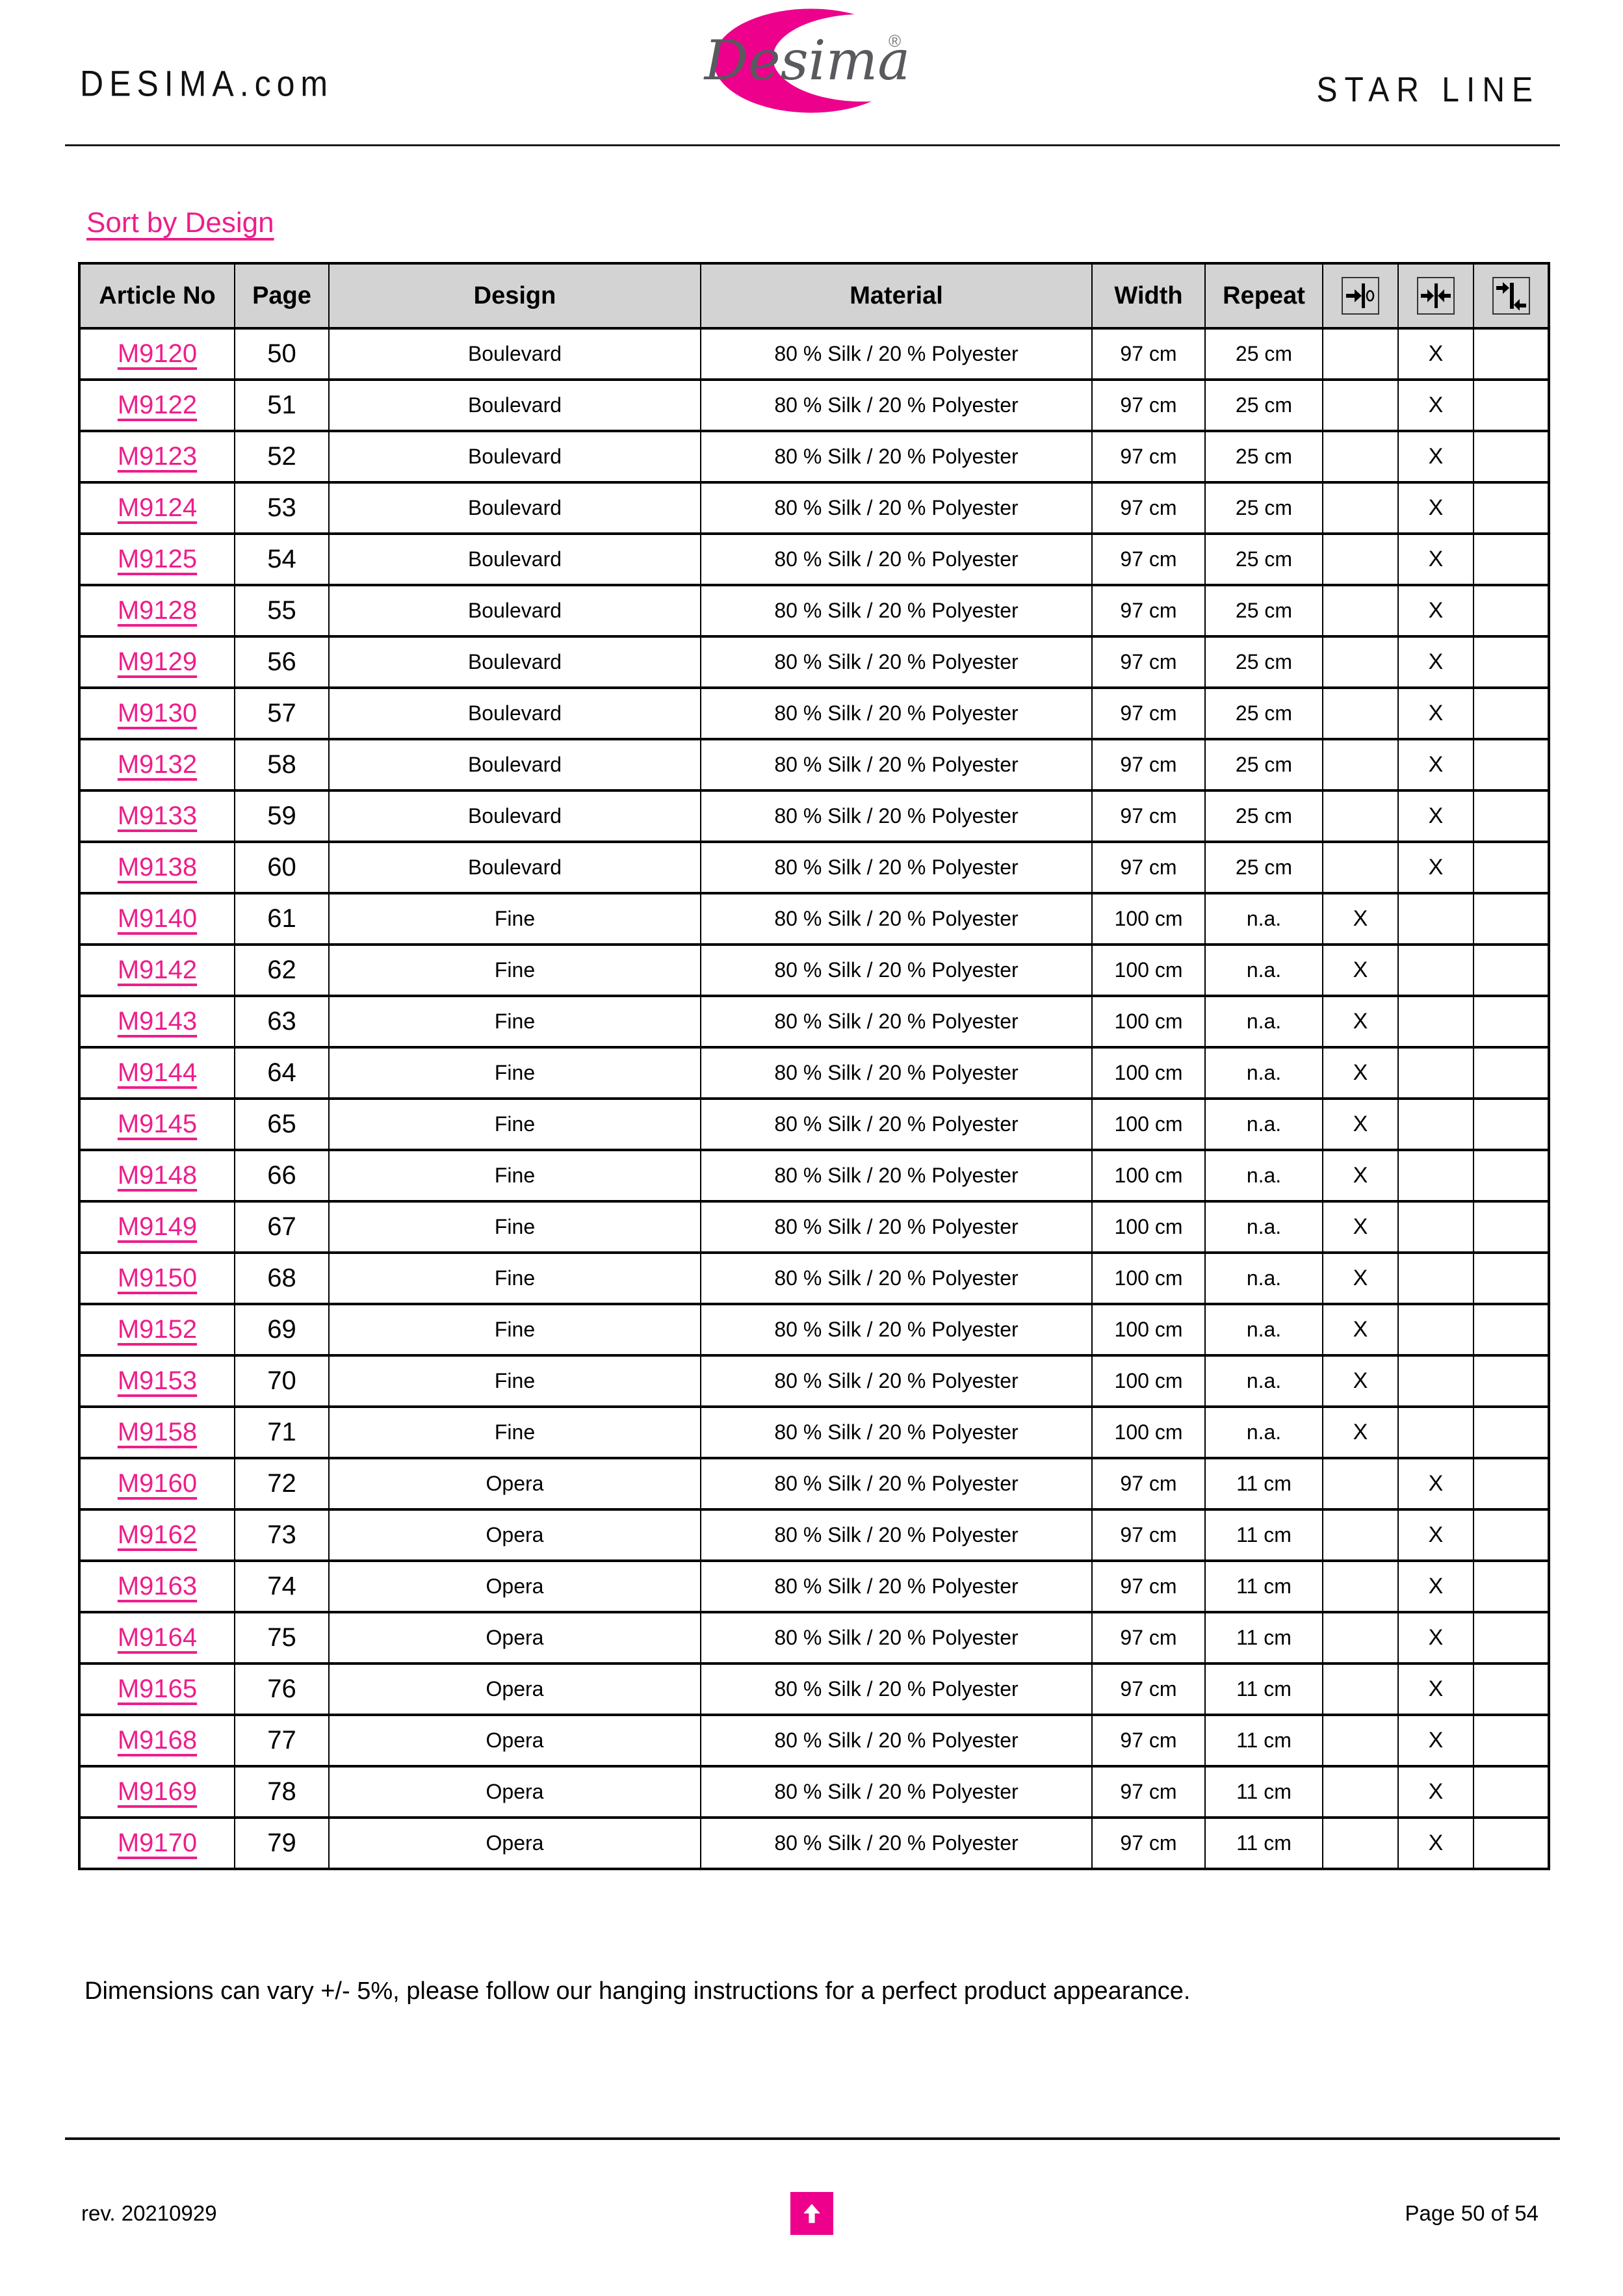 This screenshot has width=1623, height=2296. What do you see at coordinates (157, 1380) in the screenshot?
I see `article-link: M9153` at bounding box center [157, 1380].